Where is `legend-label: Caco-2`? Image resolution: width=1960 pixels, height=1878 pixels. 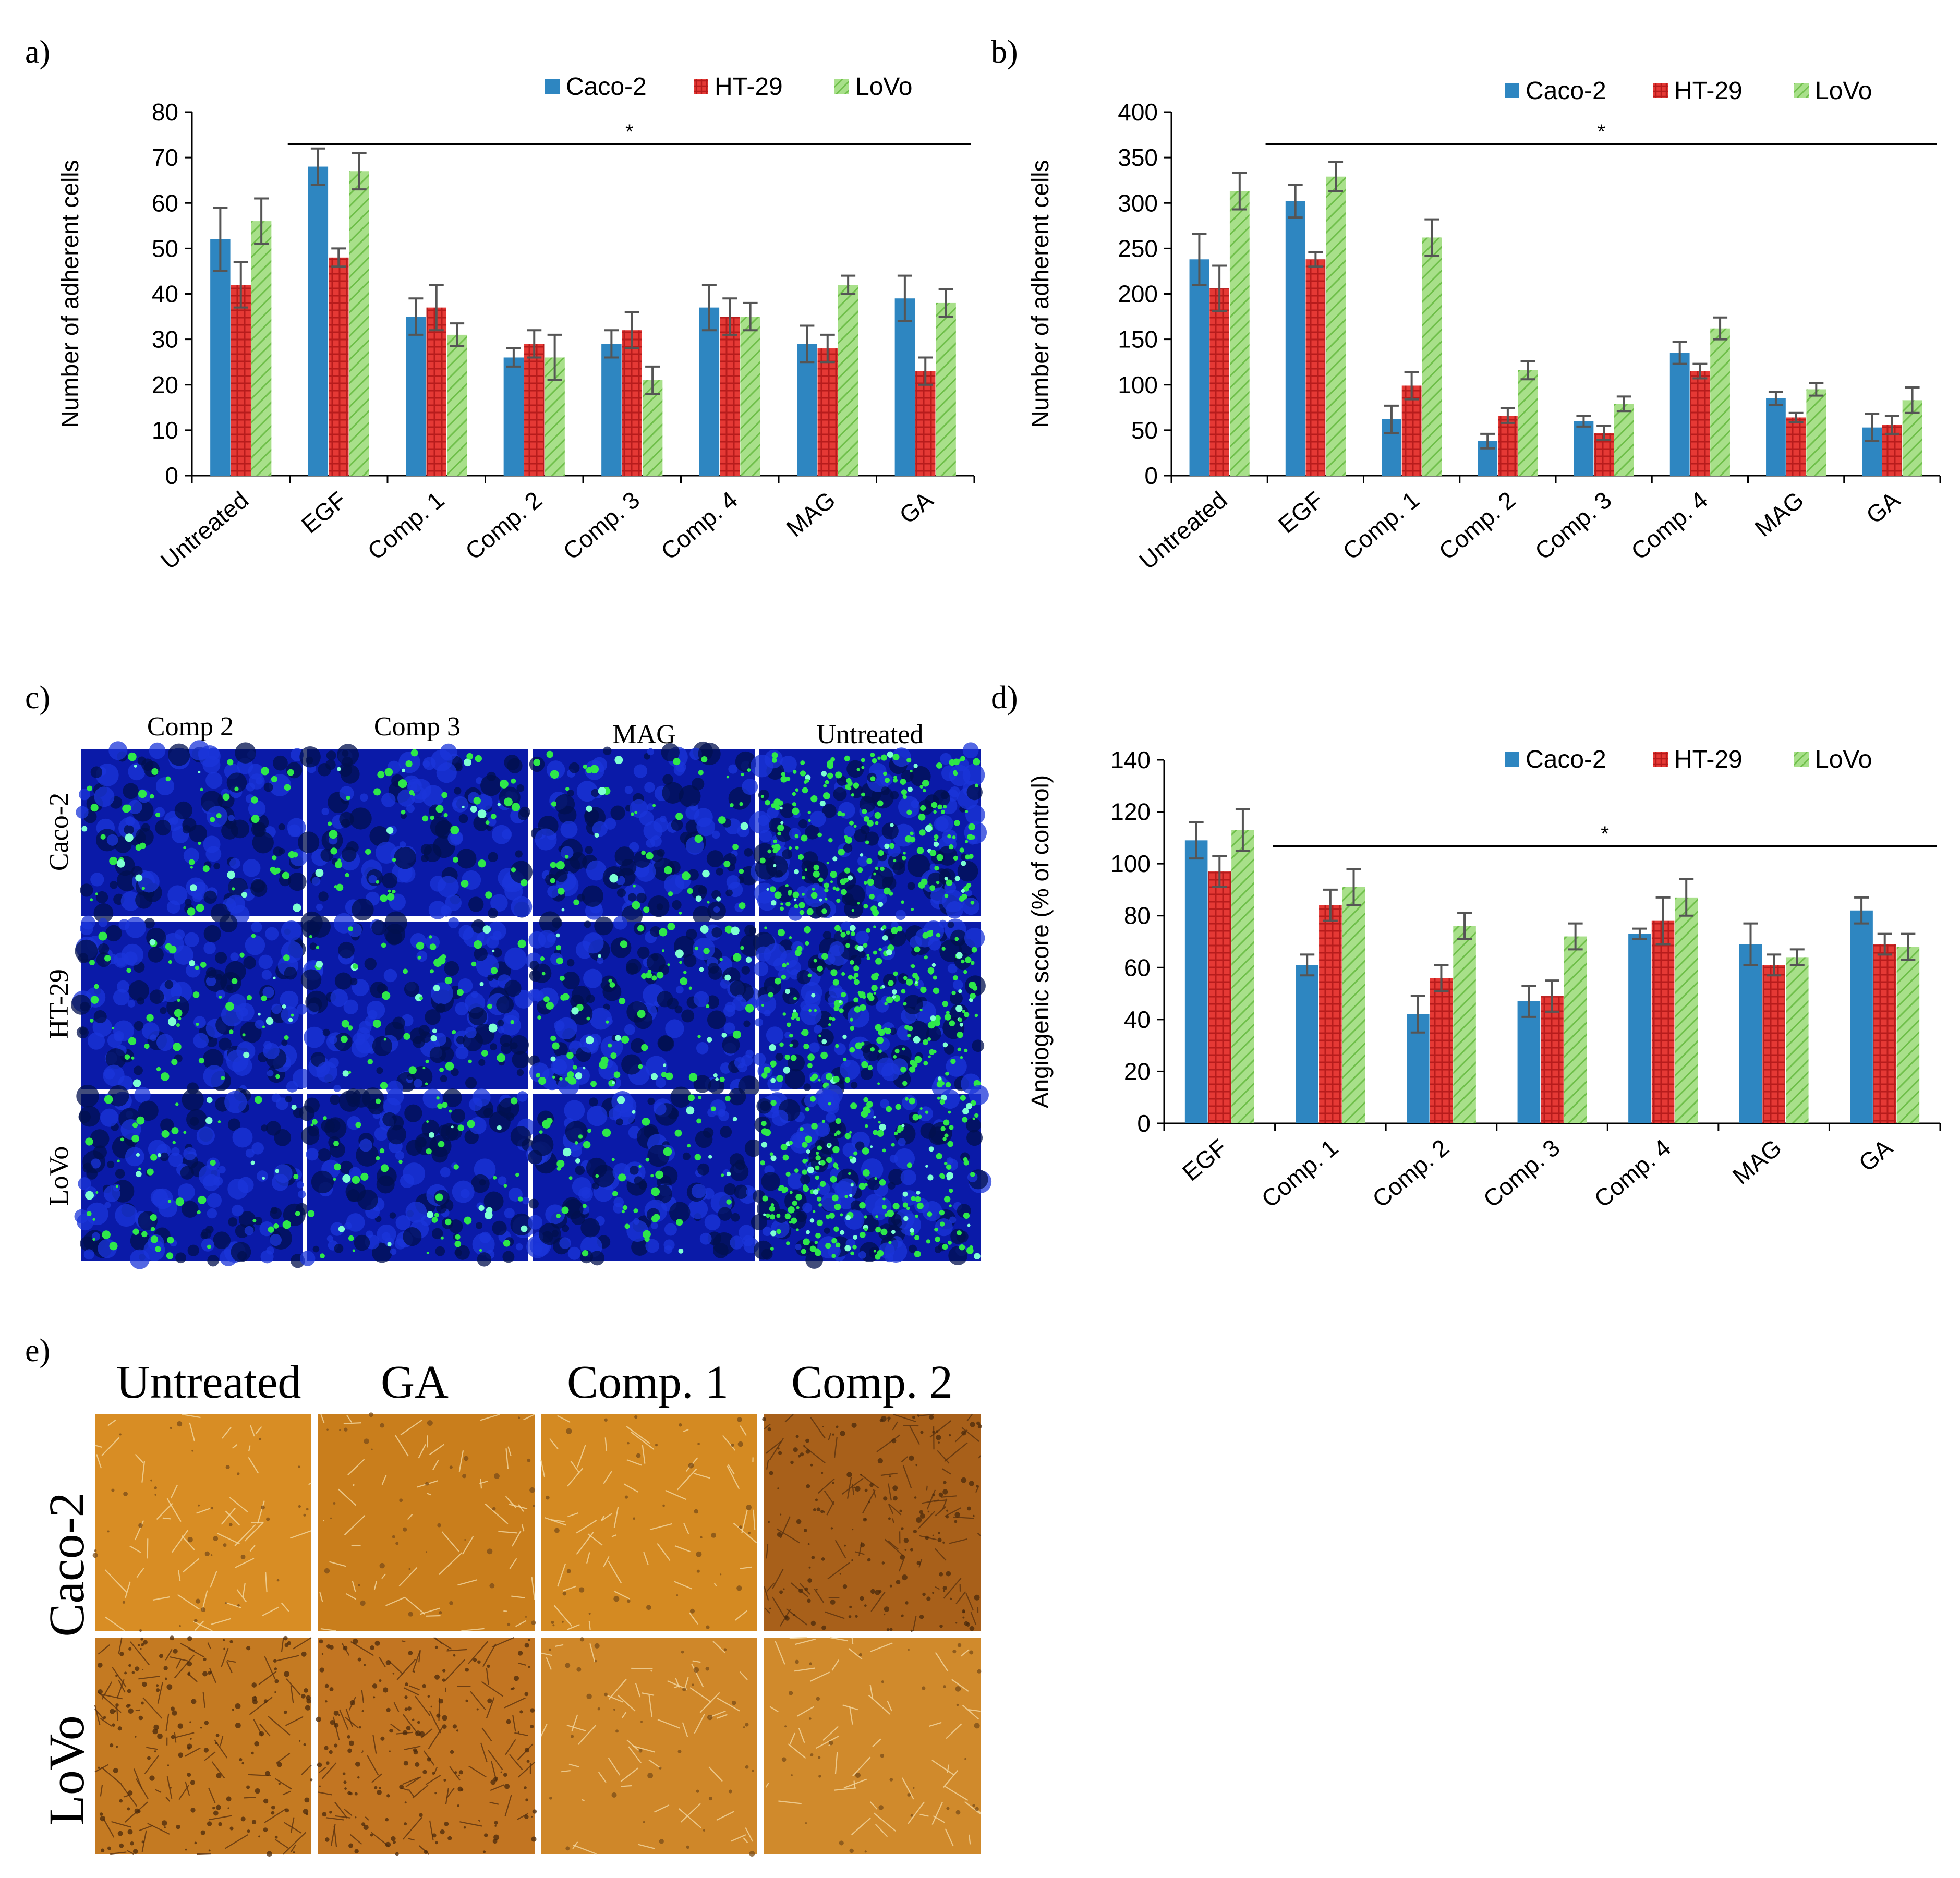
legend-label: Caco-2 is located at coordinates (1566, 91).